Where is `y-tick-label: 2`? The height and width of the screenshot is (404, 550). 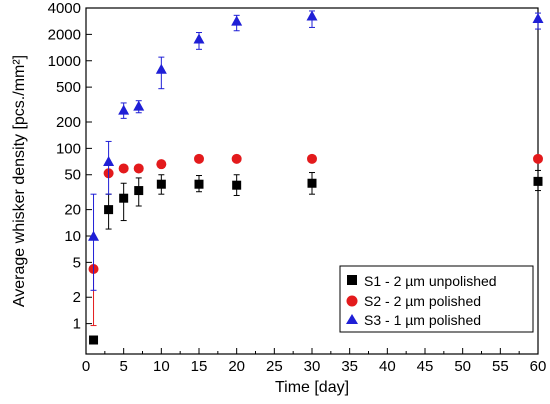 y-tick-label: 2 is located at coordinates (77, 297).